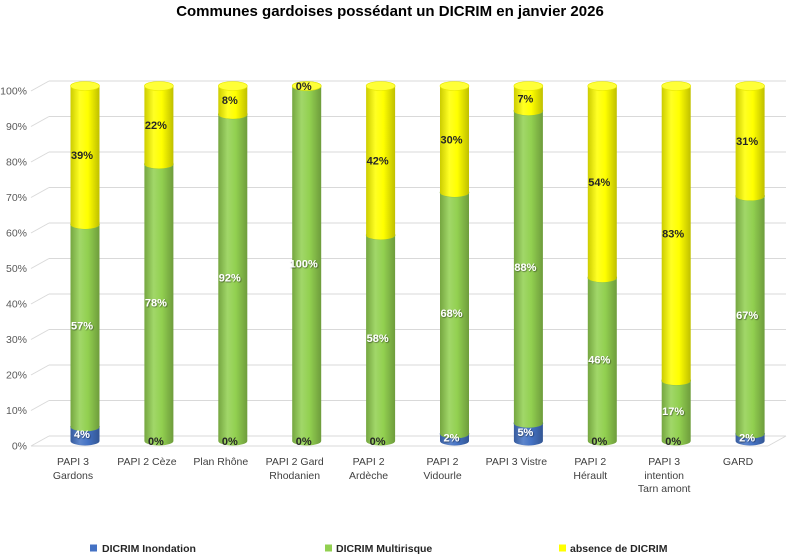  What do you see at coordinates (16, 163) in the screenshot?
I see `y-tick-label: 80%` at bounding box center [16, 163].